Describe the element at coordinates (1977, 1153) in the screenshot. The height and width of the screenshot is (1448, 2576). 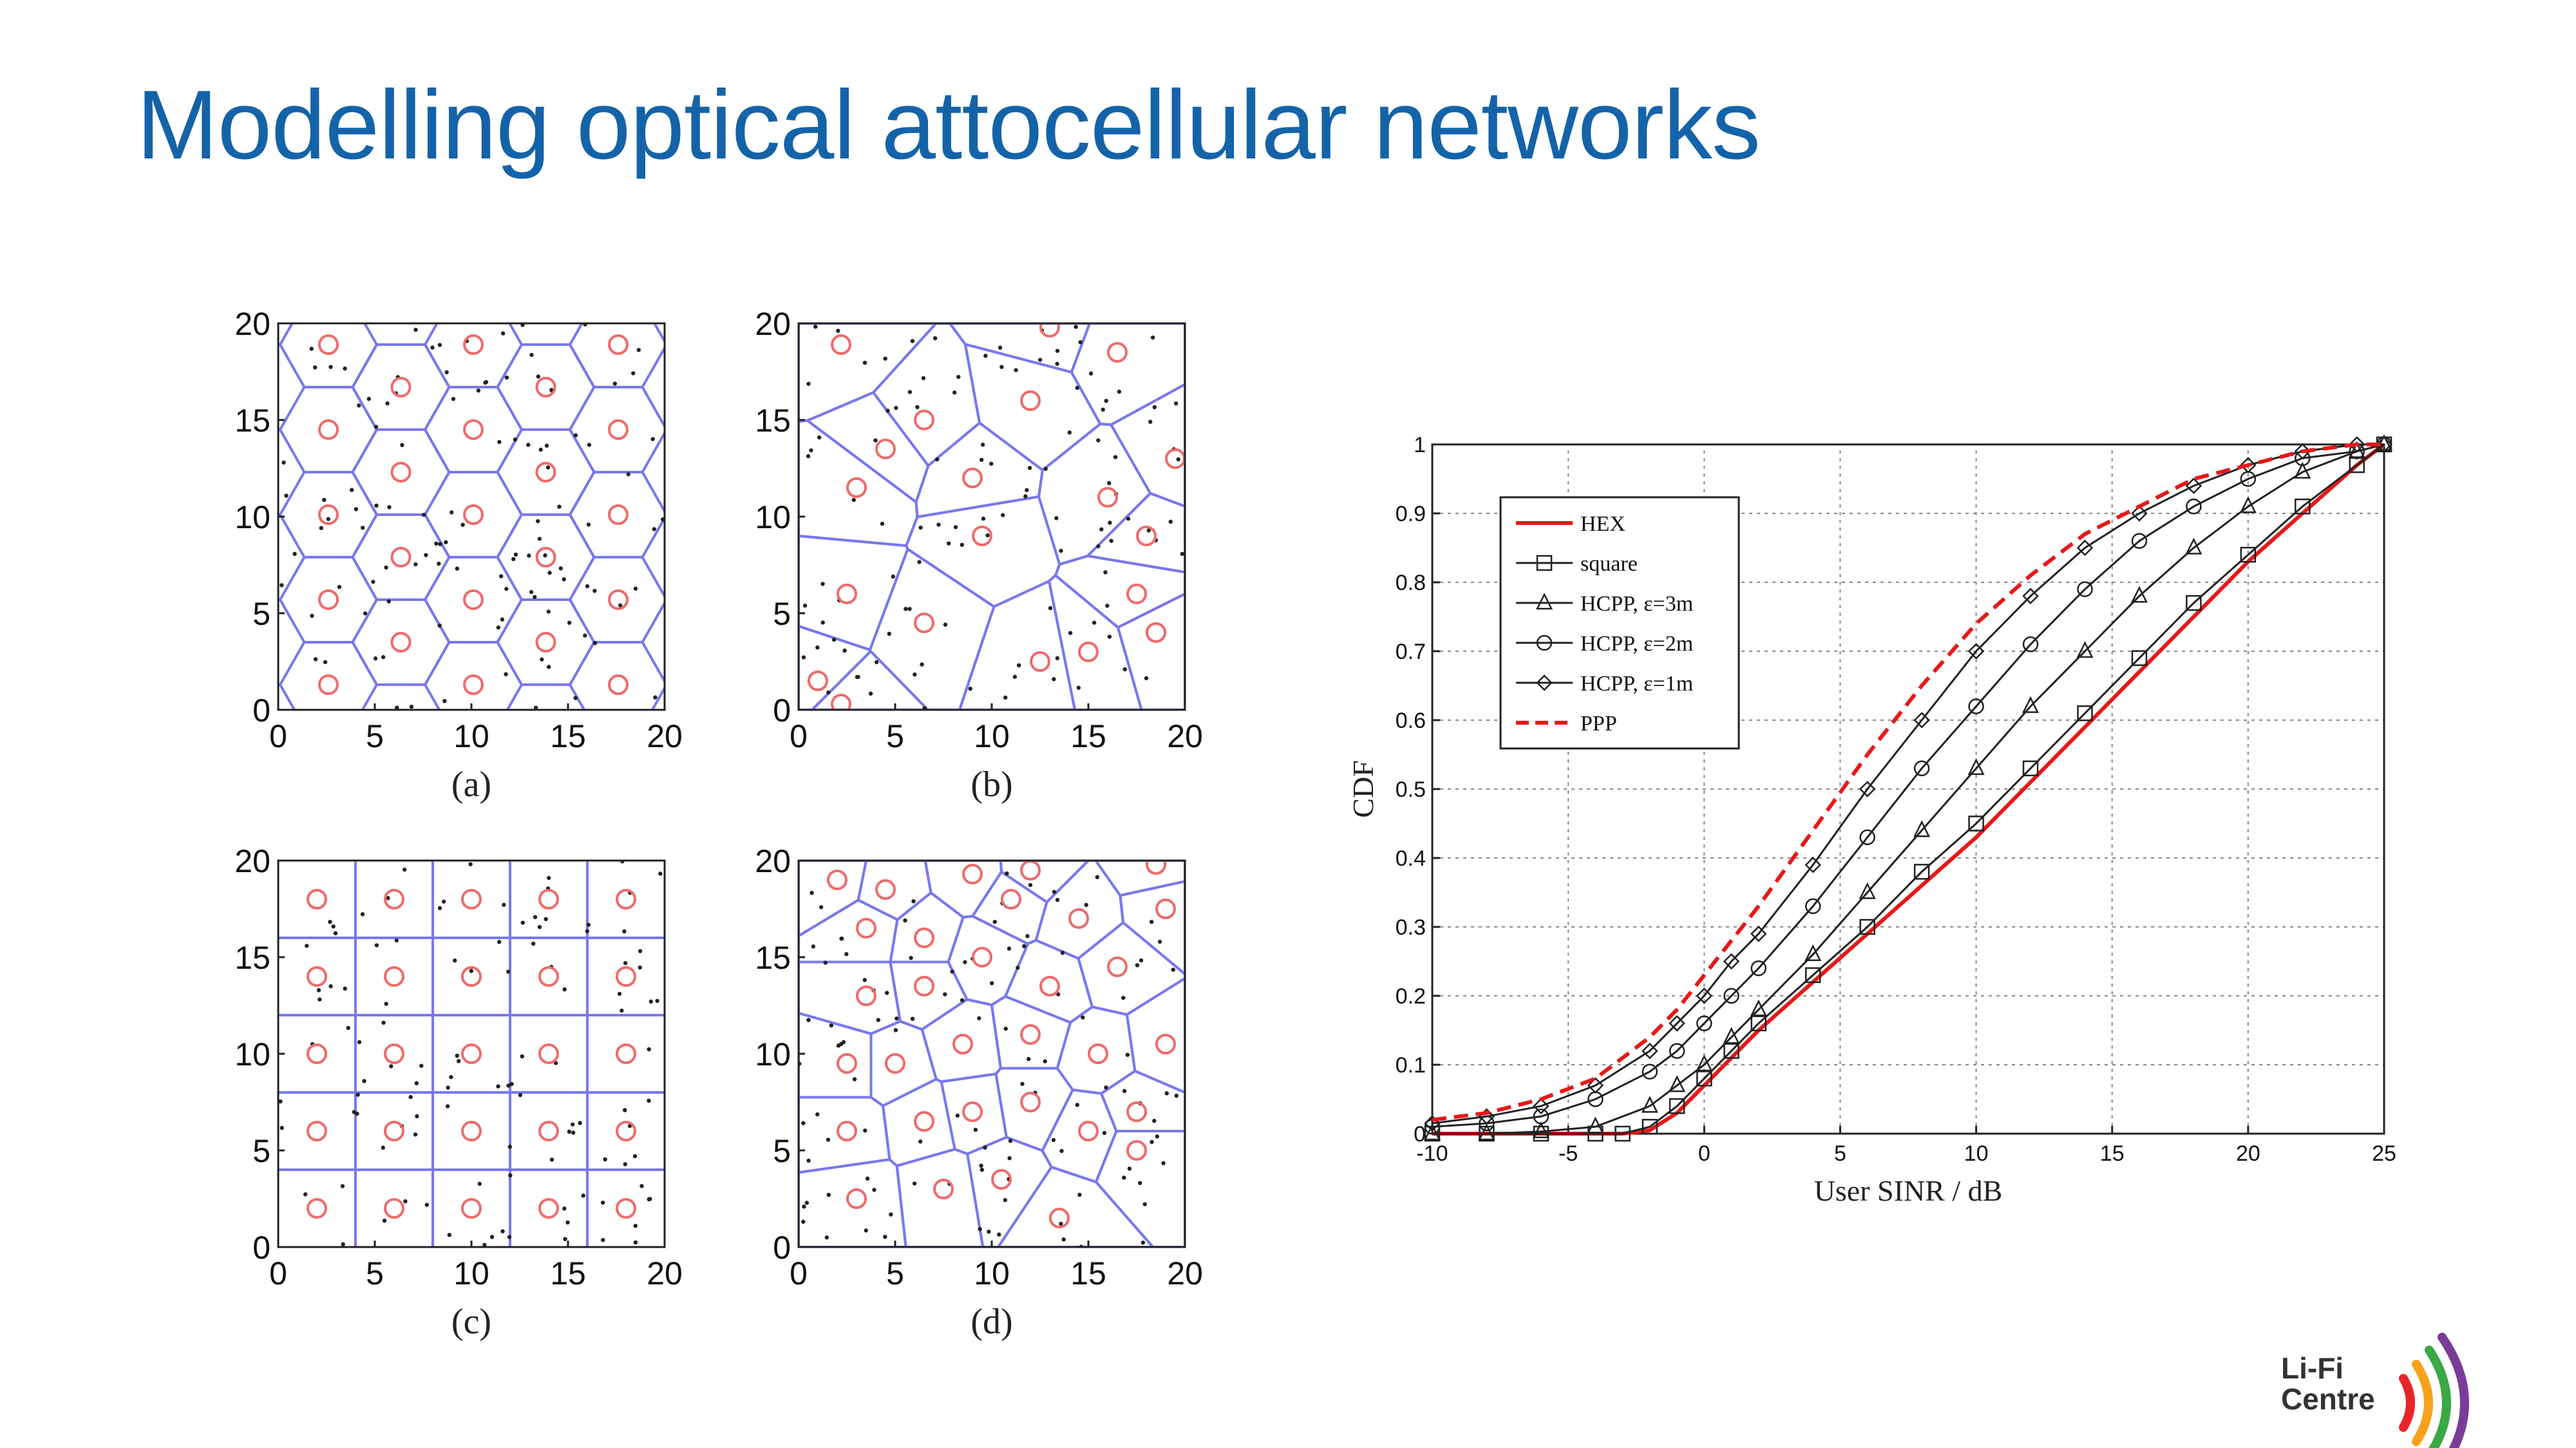
I see `x-tick-label: 10` at that location.